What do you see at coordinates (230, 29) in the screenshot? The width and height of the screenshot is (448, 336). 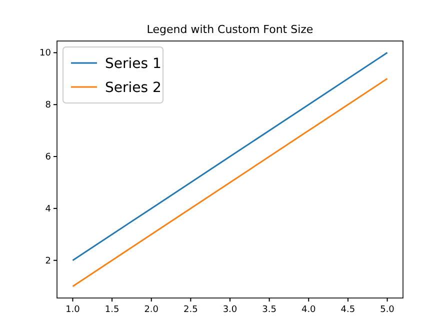 I see `chart-title: Legend with Custom Font Size` at bounding box center [230, 29].